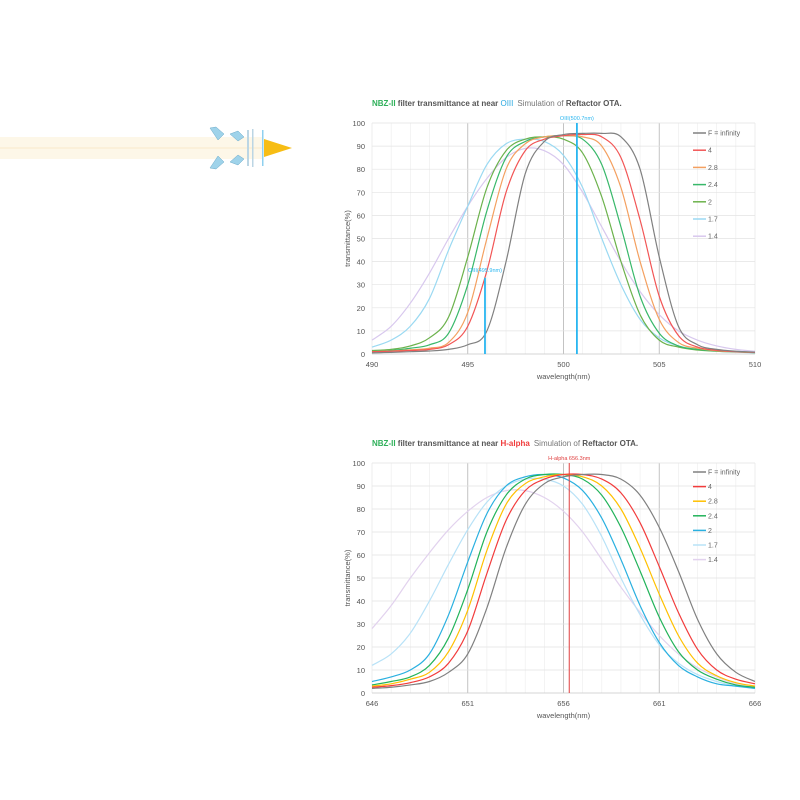  Describe the element at coordinates (515, 443) in the screenshot. I see `title-line: H-alpha` at that location.